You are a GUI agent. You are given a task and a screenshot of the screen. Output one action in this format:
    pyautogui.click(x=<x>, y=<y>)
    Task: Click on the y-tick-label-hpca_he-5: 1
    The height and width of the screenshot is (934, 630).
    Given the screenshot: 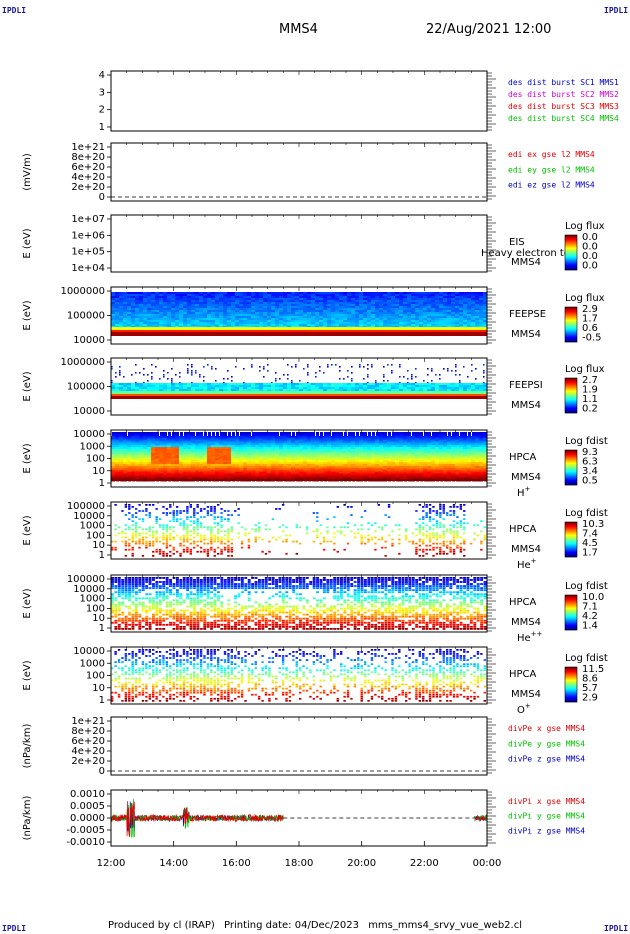 What is the action you would take?
    pyautogui.click(x=102, y=555)
    